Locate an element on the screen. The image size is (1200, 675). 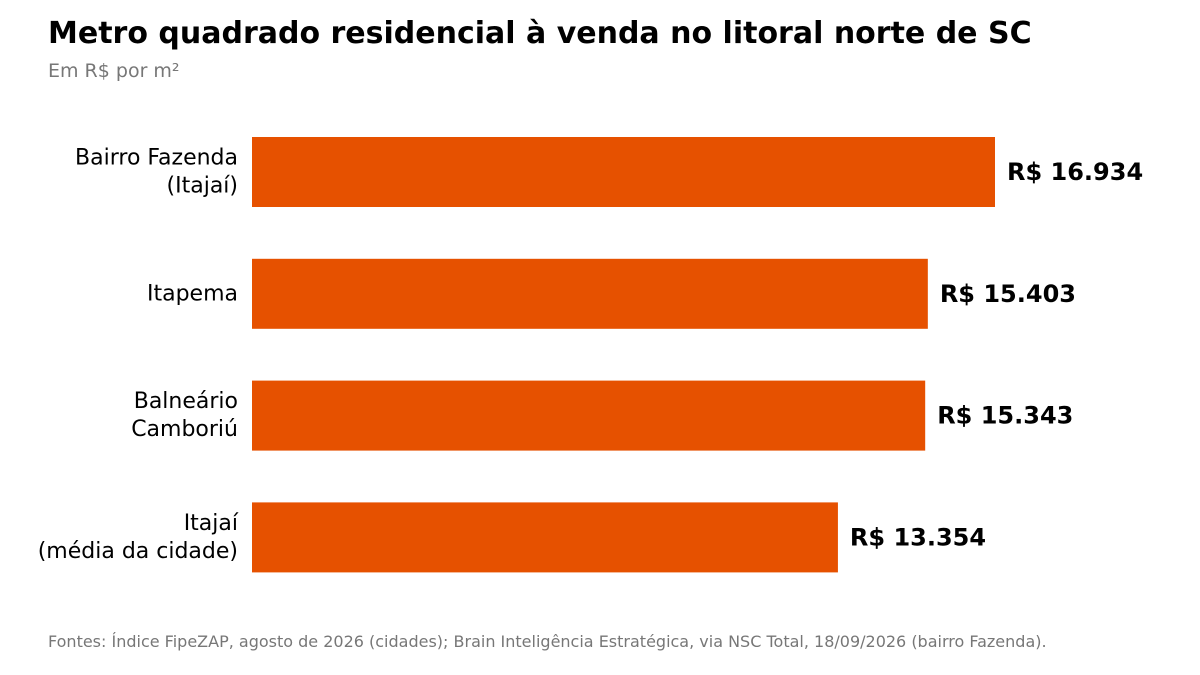
category-label-line: Bairro Fazenda is located at coordinates (156, 158).